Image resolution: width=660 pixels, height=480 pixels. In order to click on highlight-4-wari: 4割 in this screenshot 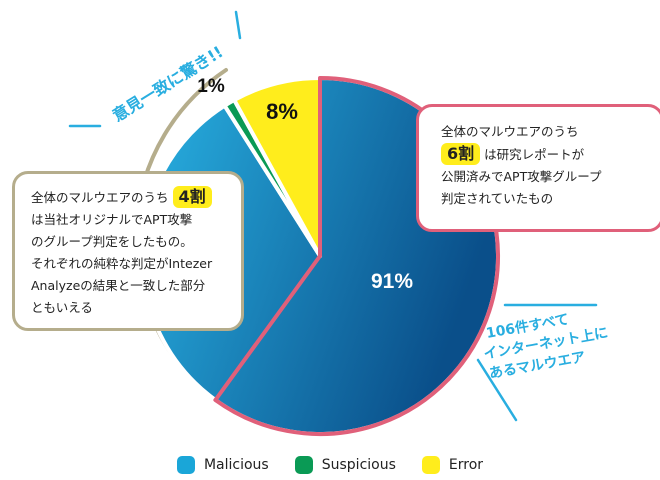, I will do `click(192, 197)`.